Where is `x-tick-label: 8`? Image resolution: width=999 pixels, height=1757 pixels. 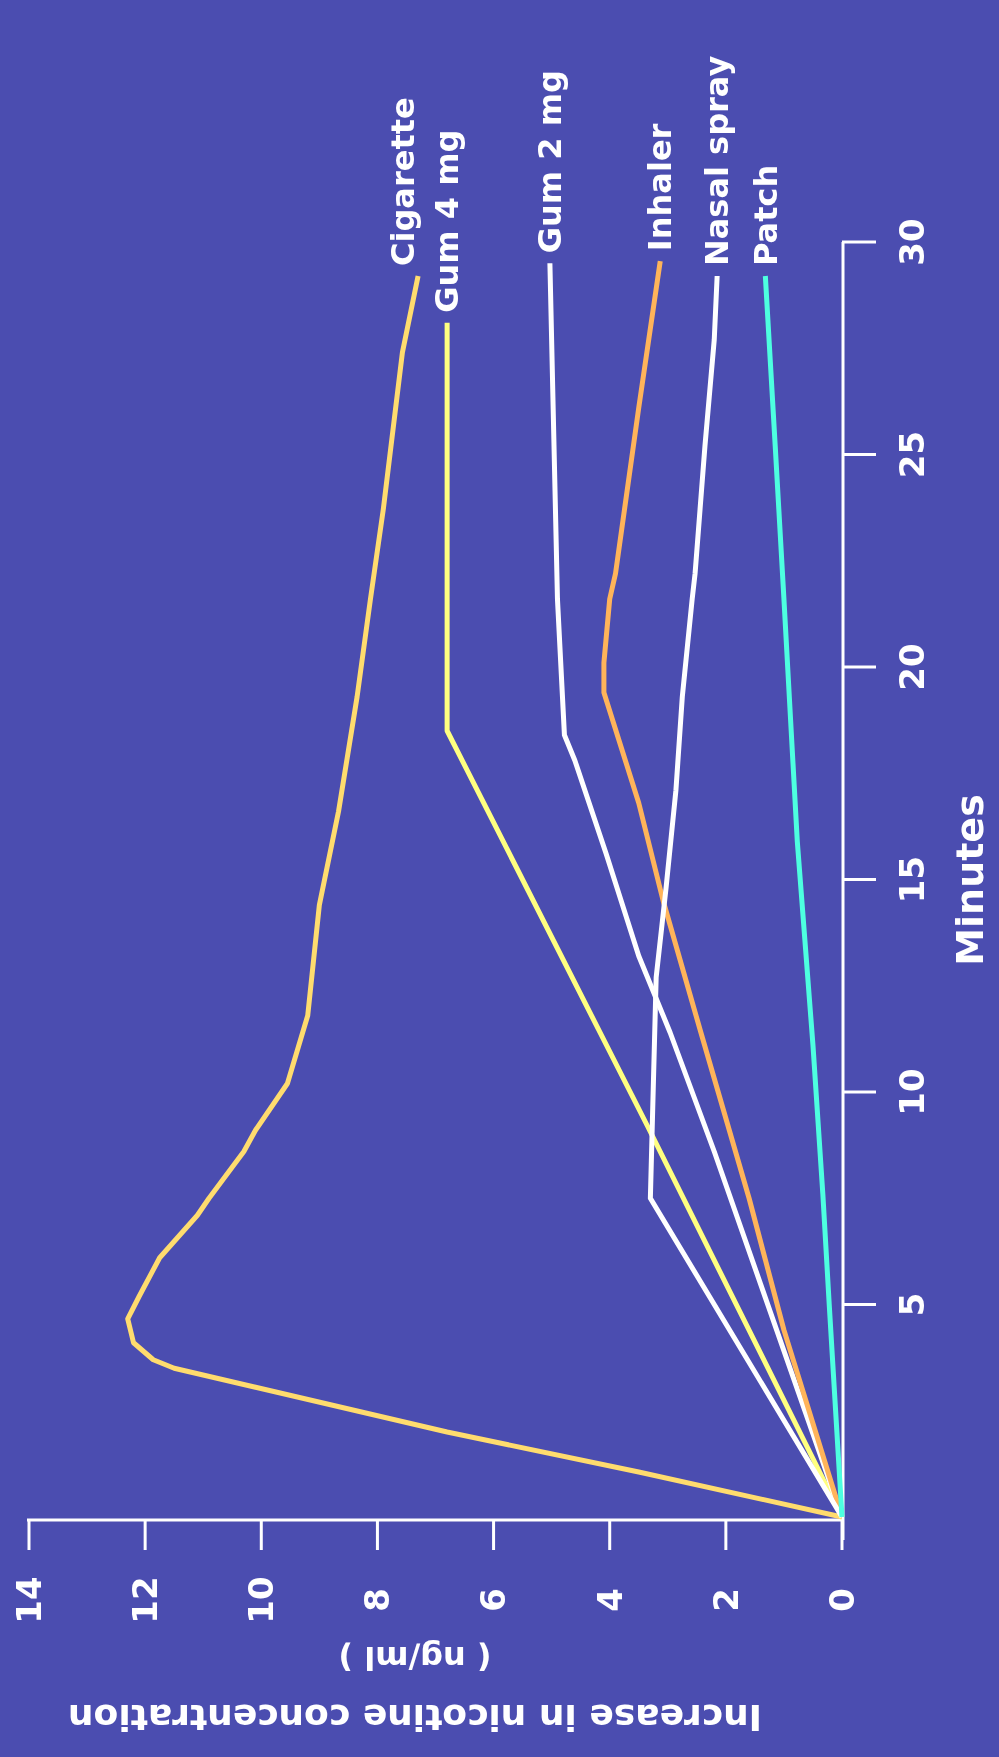
x-tick-label: 8 is located at coordinates (377, 1600).